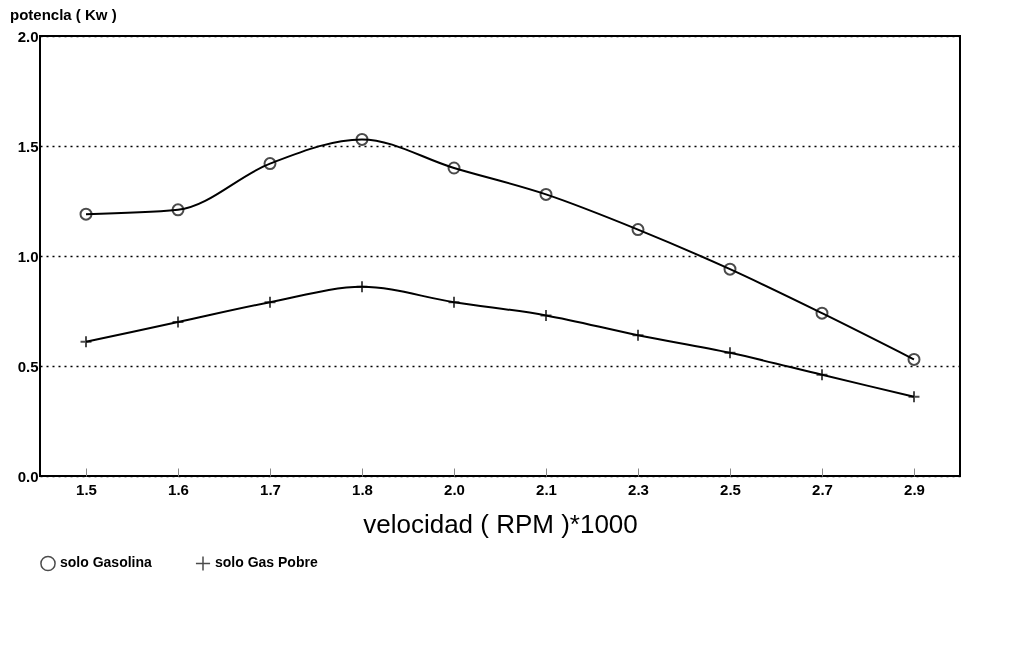 The width and height of the screenshot is (1021, 653). Describe the element at coordinates (28, 146) in the screenshot. I see `y-tick-label: 1.5` at that location.